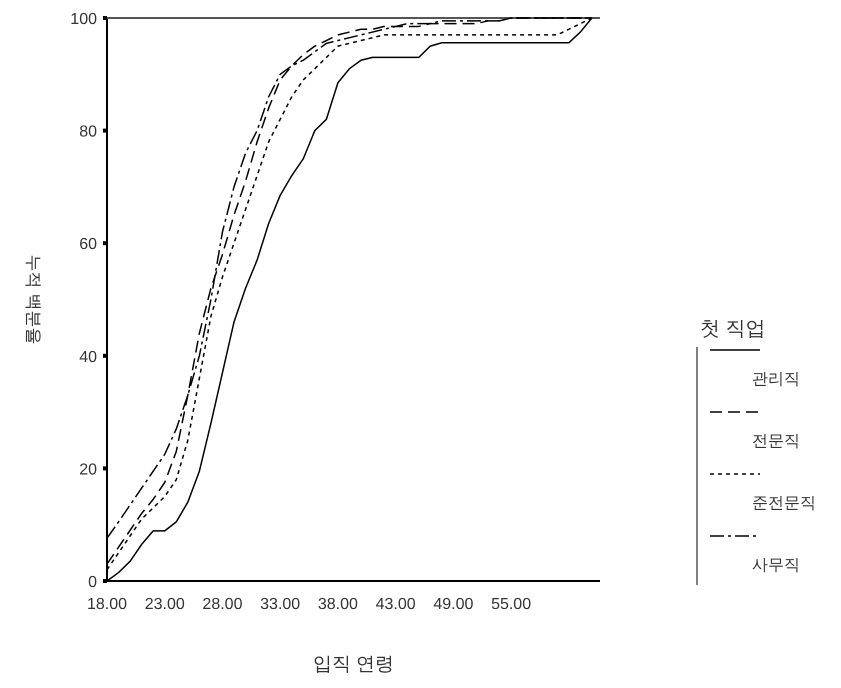 The image size is (841, 688). What do you see at coordinates (396, 604) in the screenshot?
I see `x-tick-label: 43.00` at bounding box center [396, 604].